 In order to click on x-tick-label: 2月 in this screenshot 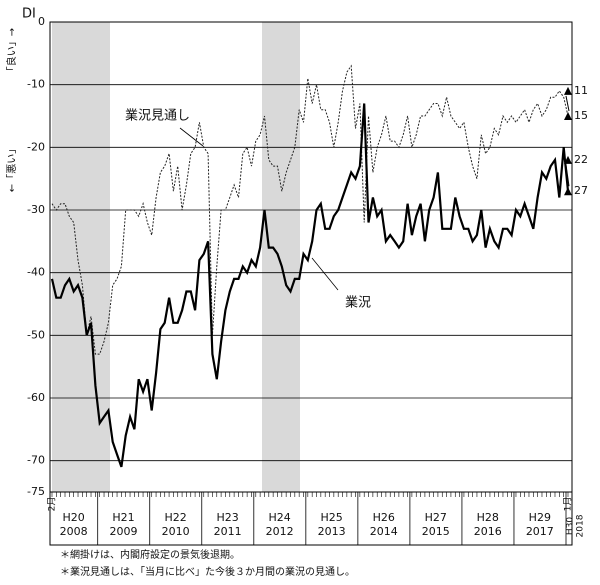, I will do `click(52, 504)`.